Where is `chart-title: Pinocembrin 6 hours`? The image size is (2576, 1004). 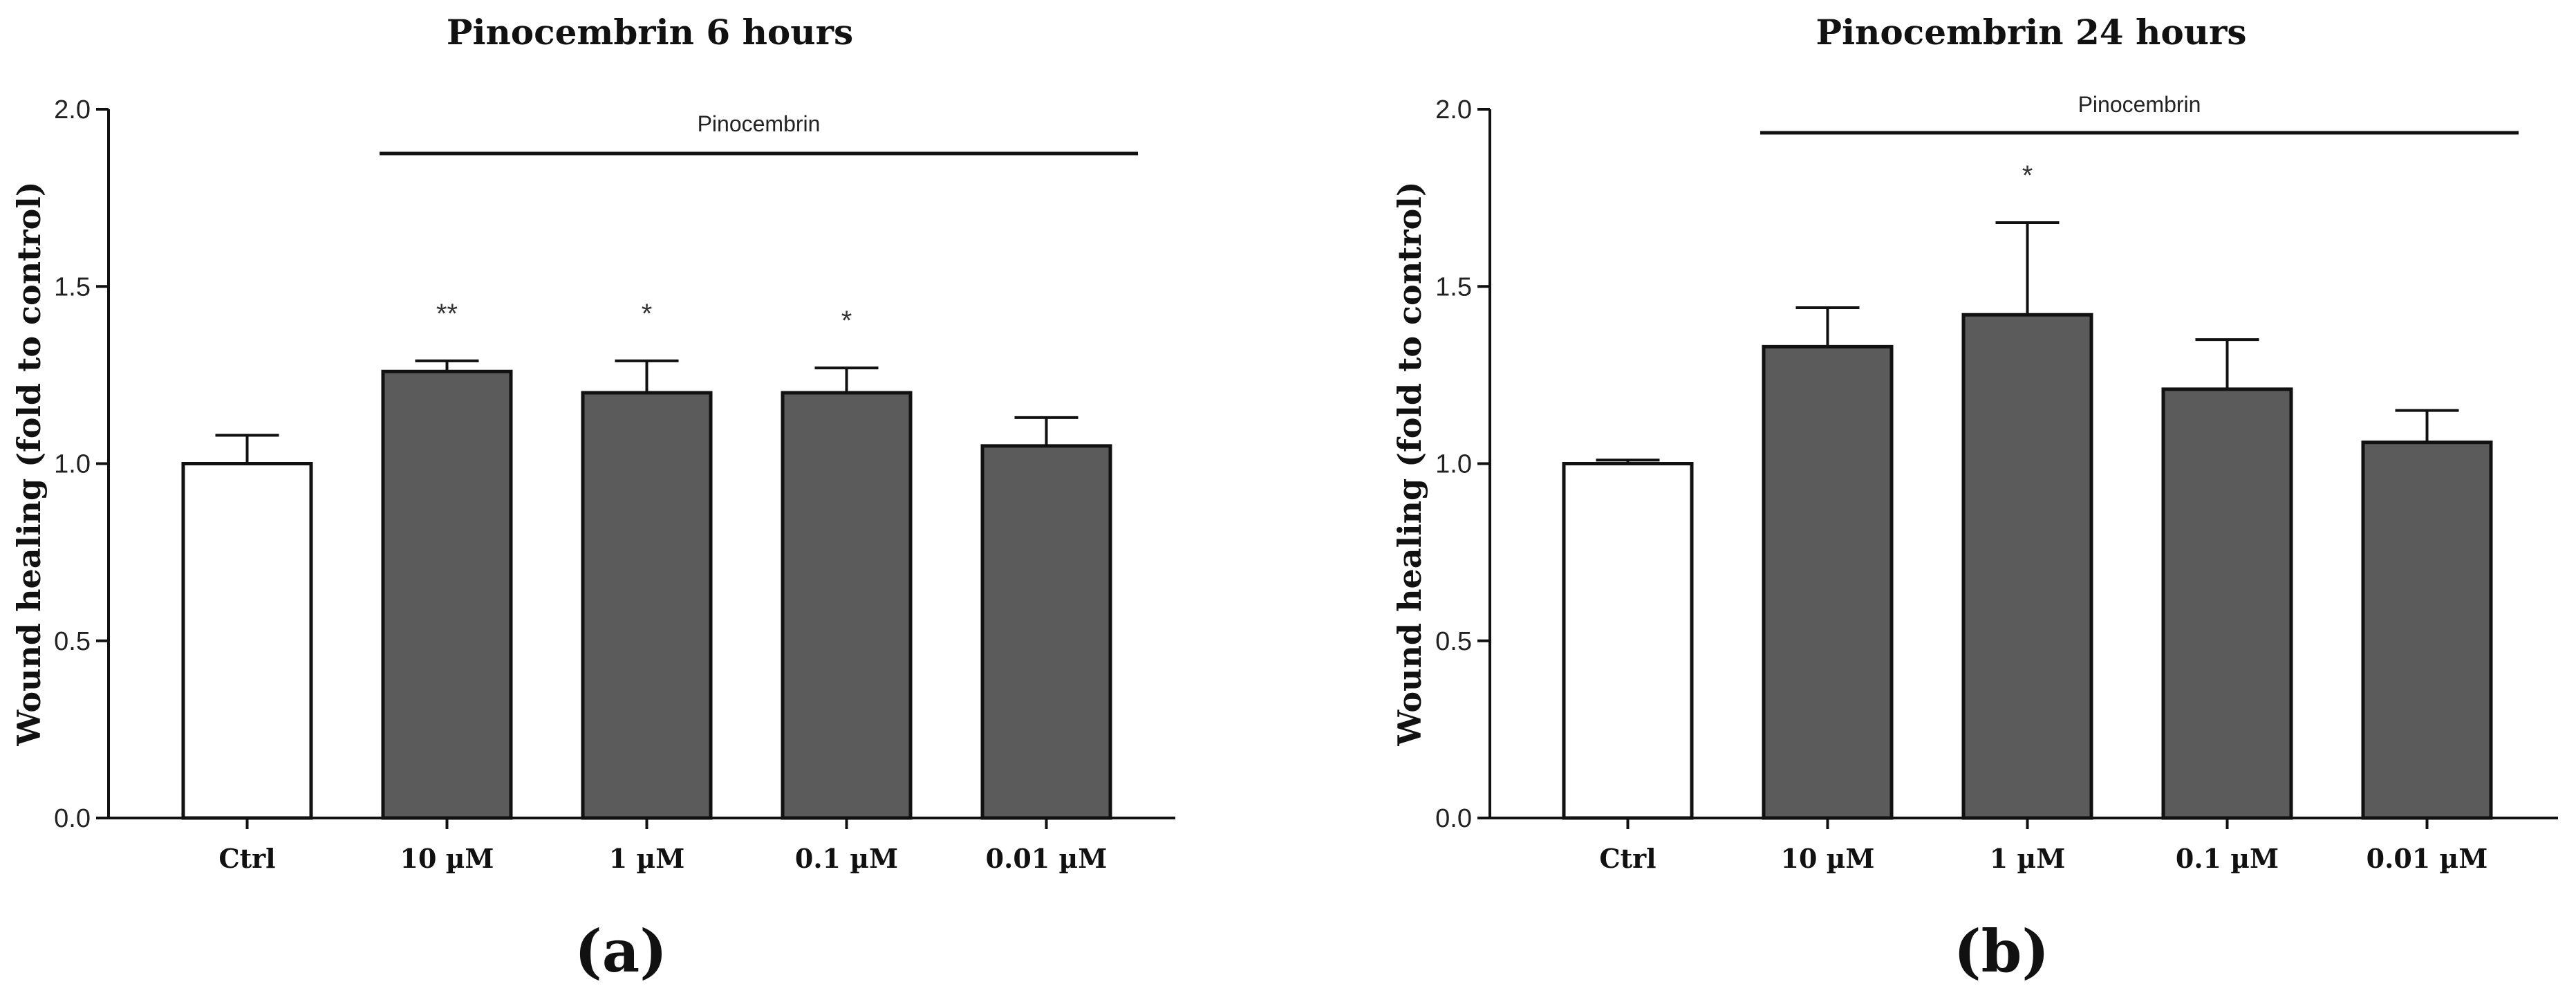
chart-title: Pinocembrin 6 hours is located at coordinates (650, 32).